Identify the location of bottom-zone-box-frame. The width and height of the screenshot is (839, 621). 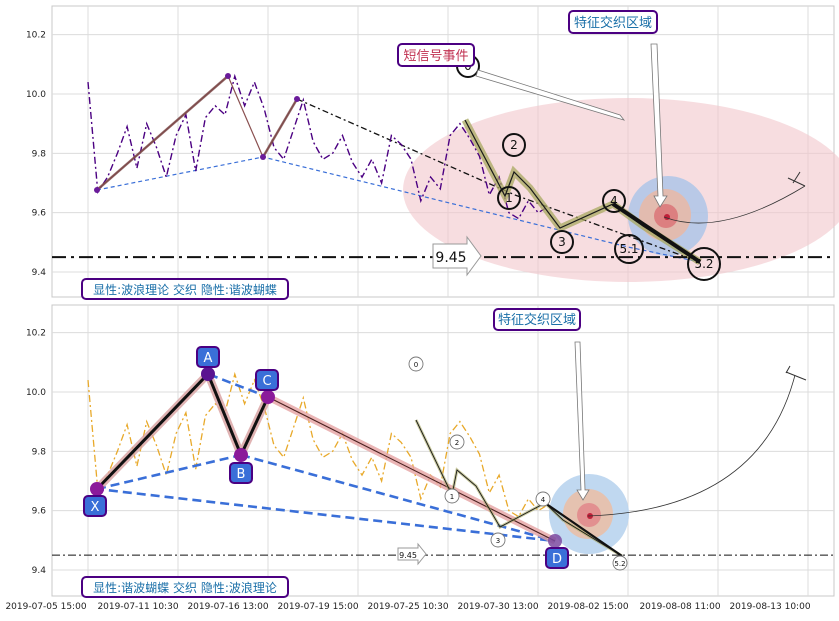
(537, 319).